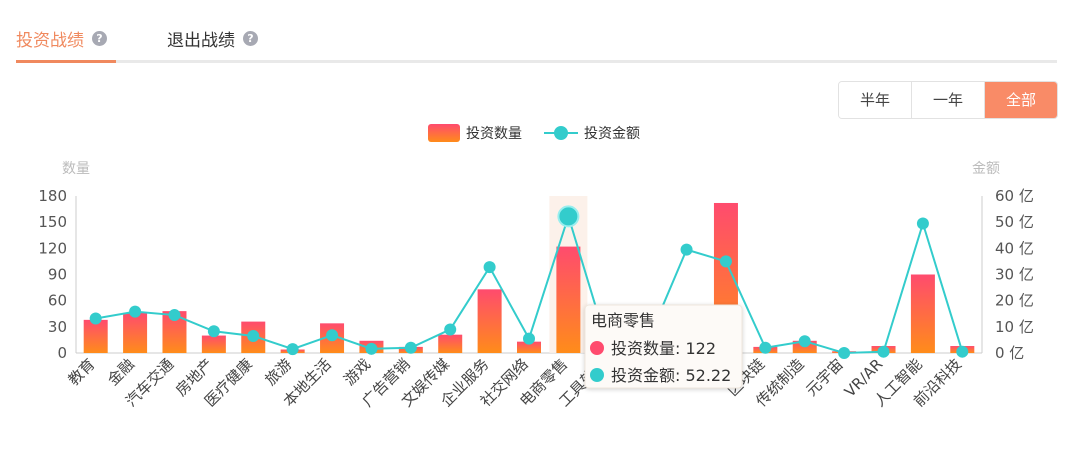 The height and width of the screenshot is (469, 1069). What do you see at coordinates (253, 335) in the screenshot?
I see `line-point-医疗健康` at bounding box center [253, 335].